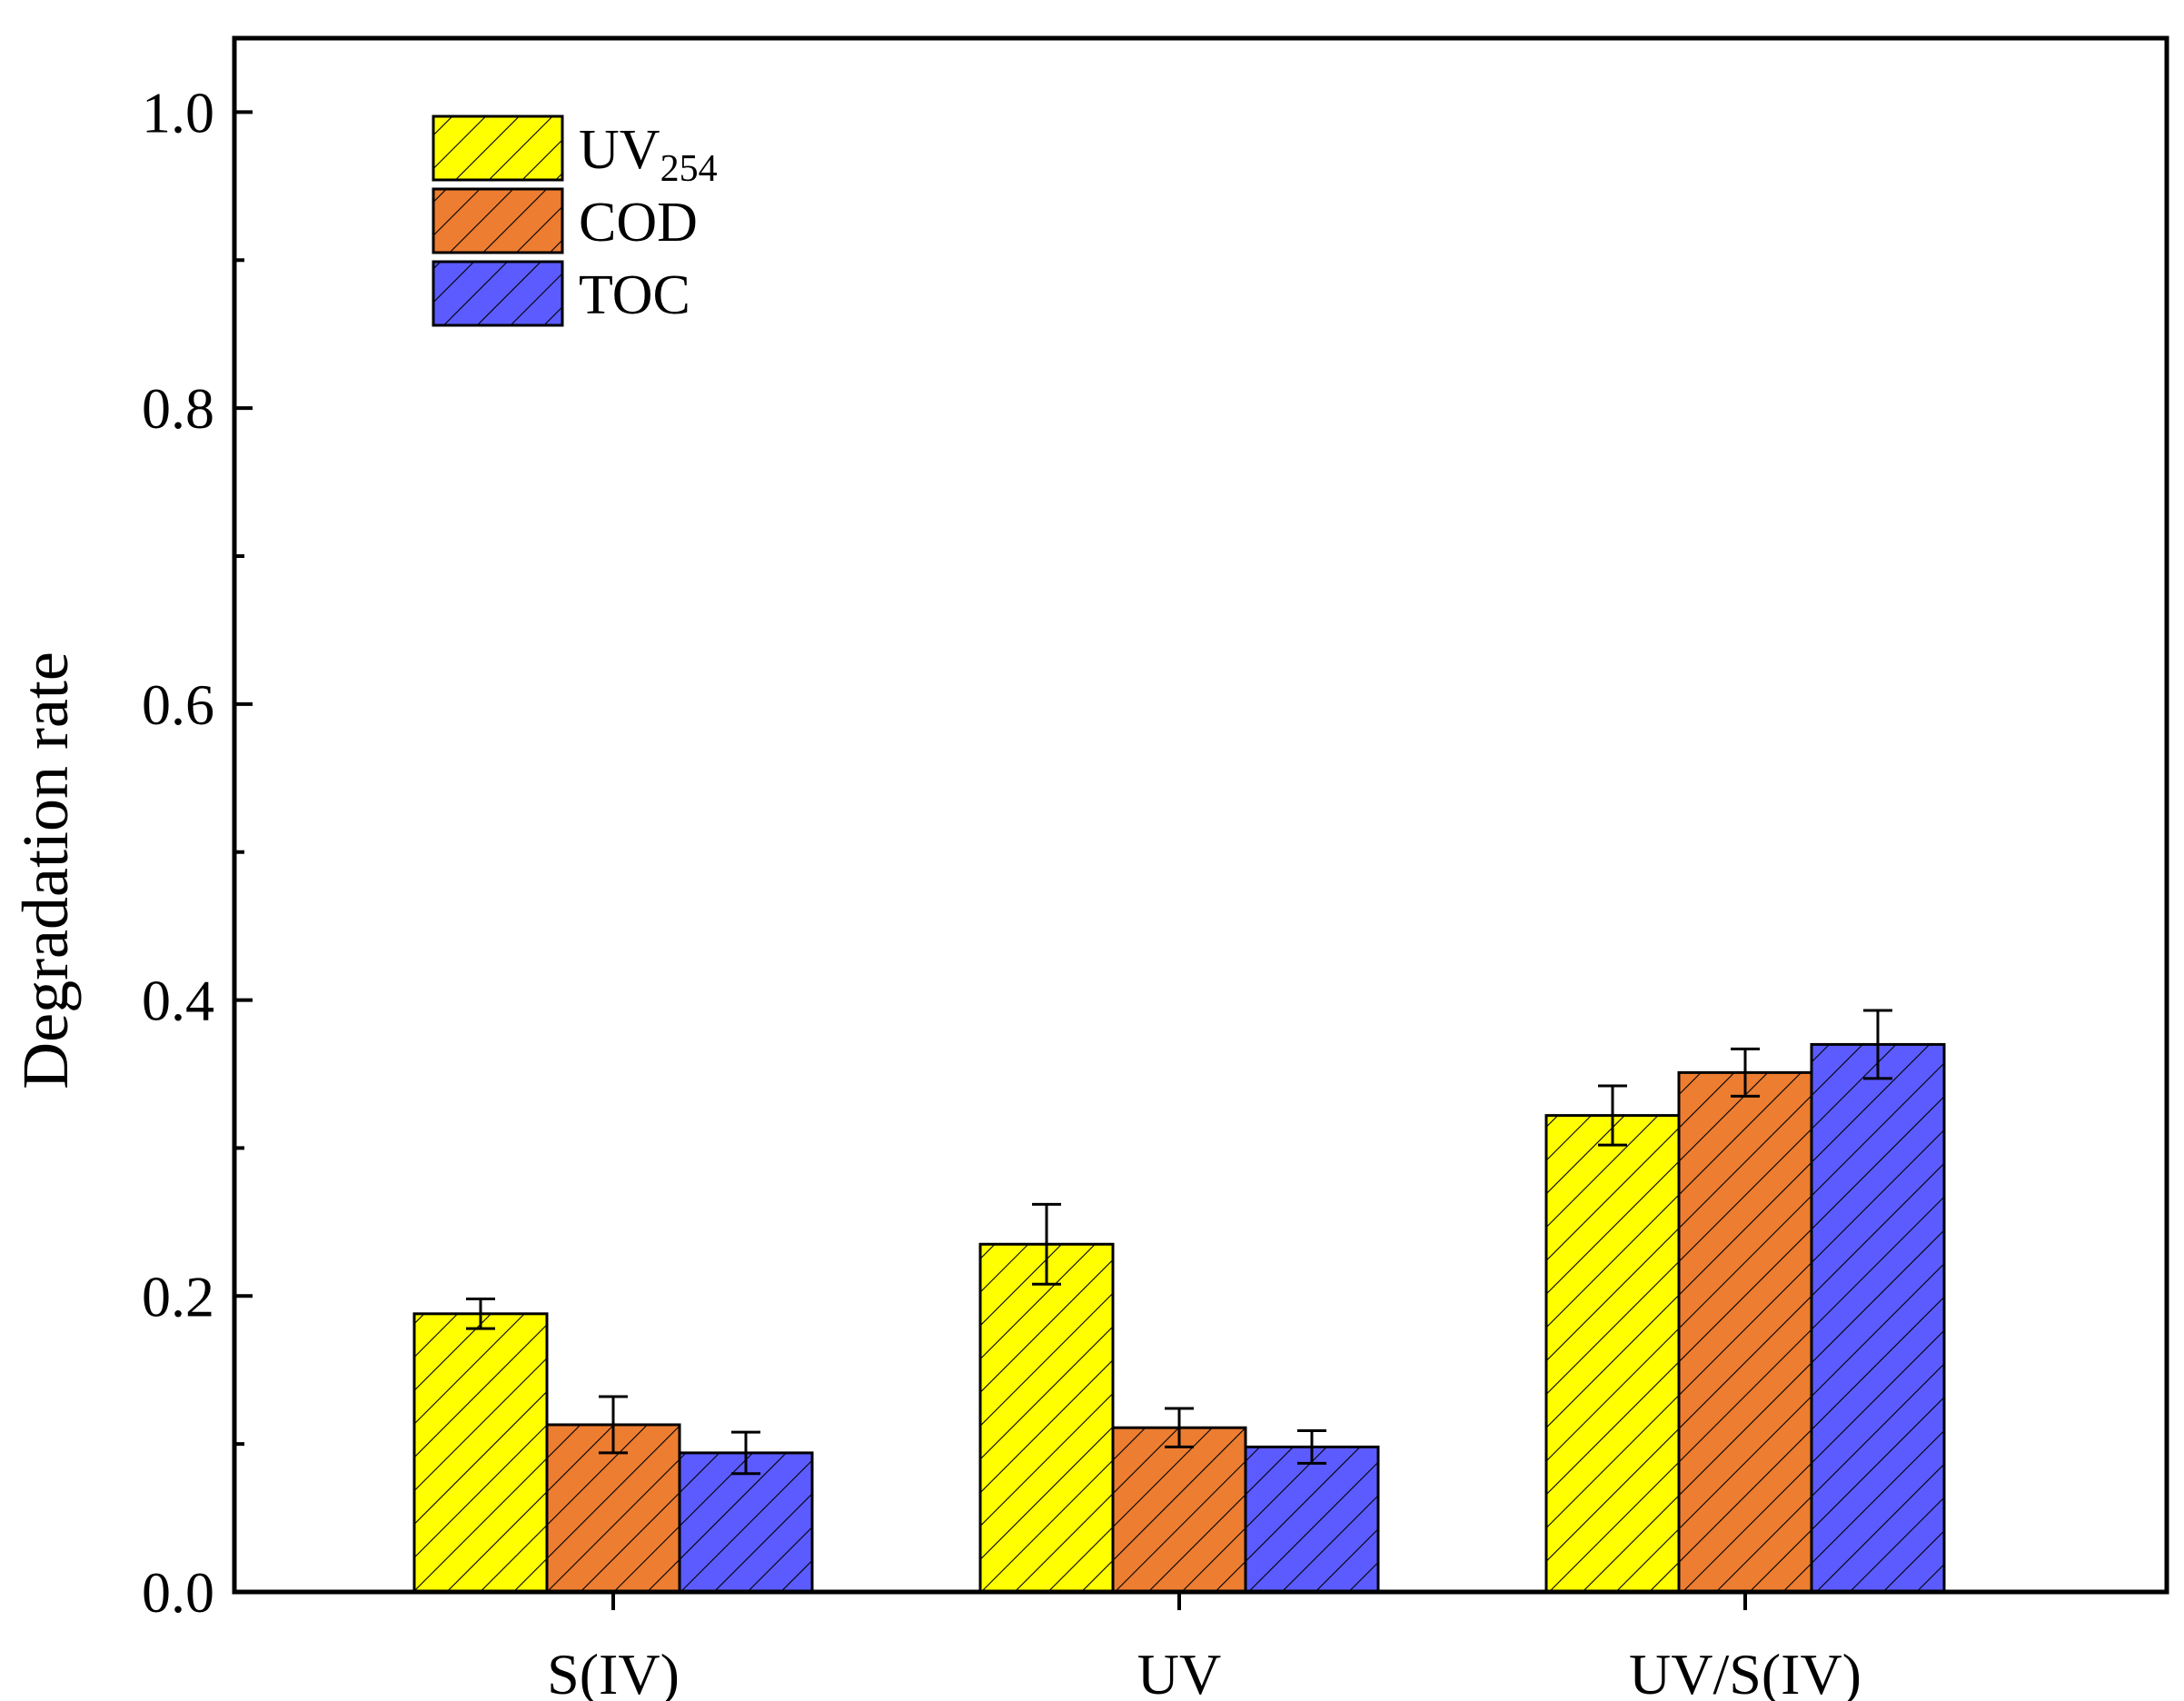  Describe the element at coordinates (689, 169) in the screenshot. I see `legend-label-subscript: 254` at that location.